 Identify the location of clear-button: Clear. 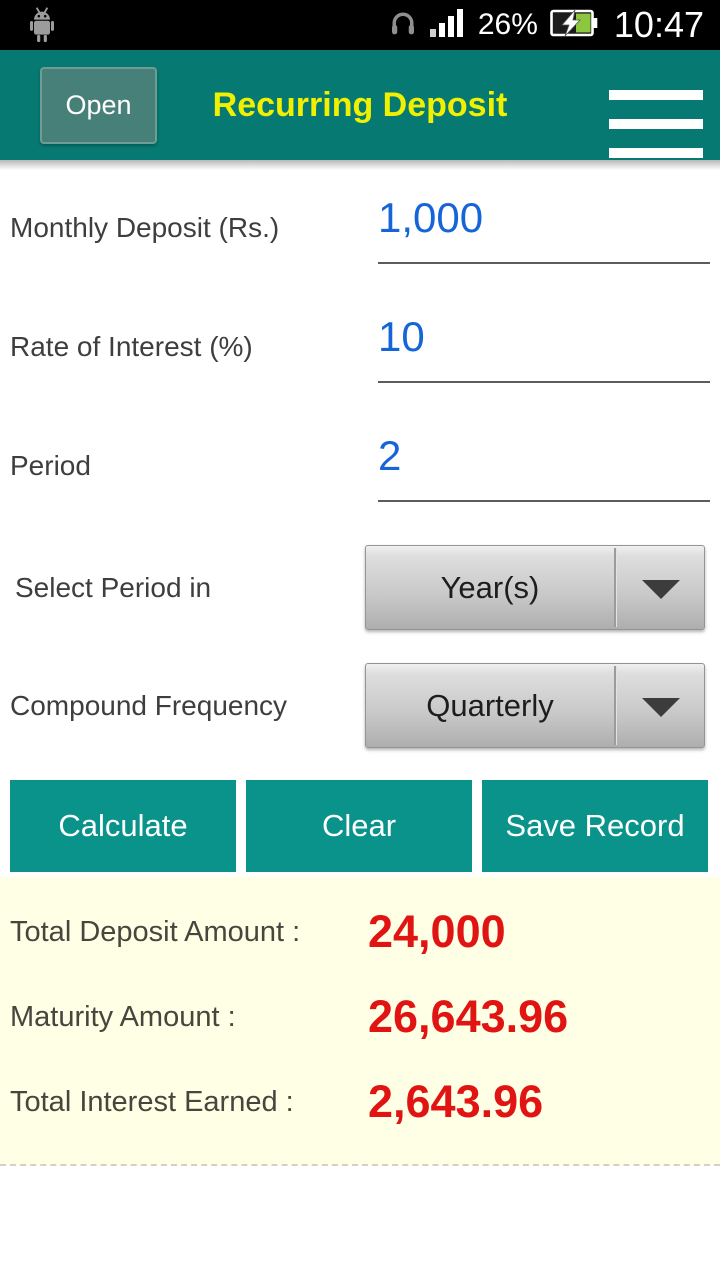
(359, 826).